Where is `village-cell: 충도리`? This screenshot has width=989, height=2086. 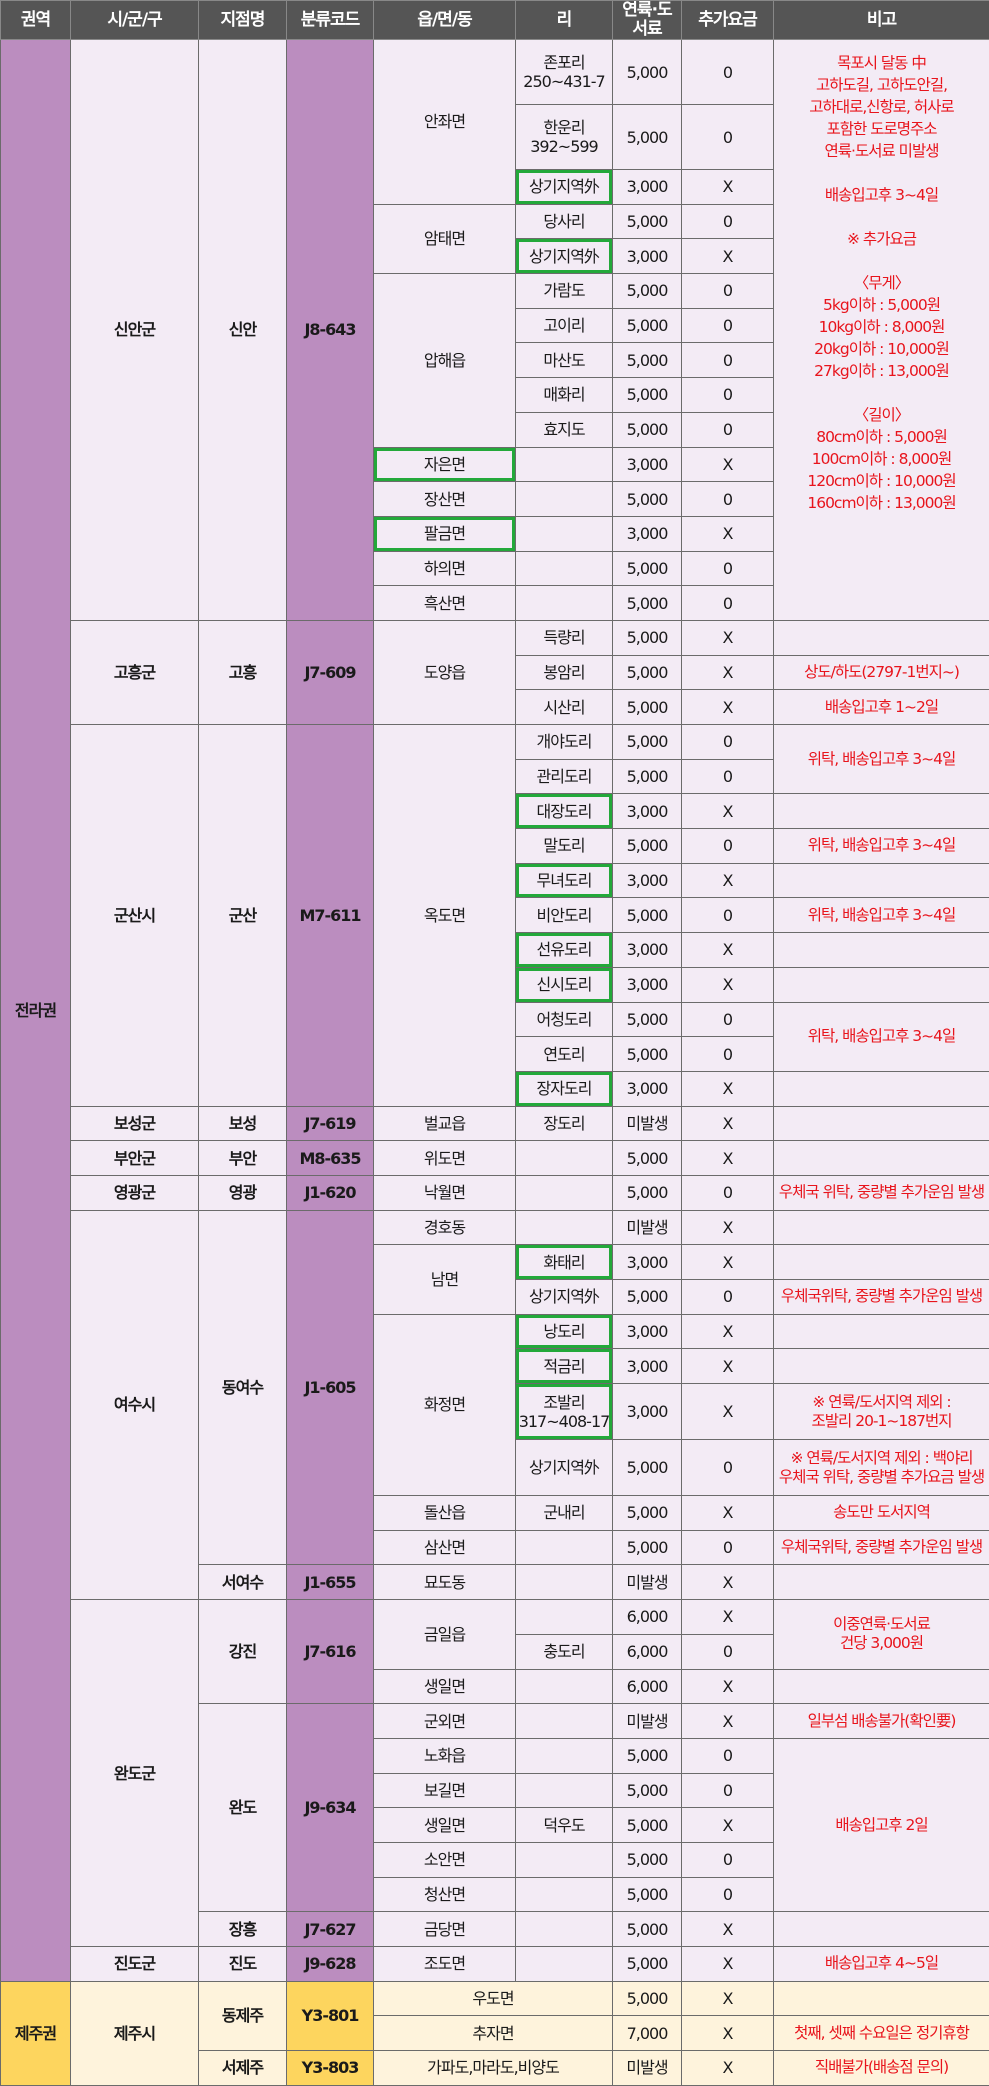
village-cell: 충도리 is located at coordinates (564, 1651).